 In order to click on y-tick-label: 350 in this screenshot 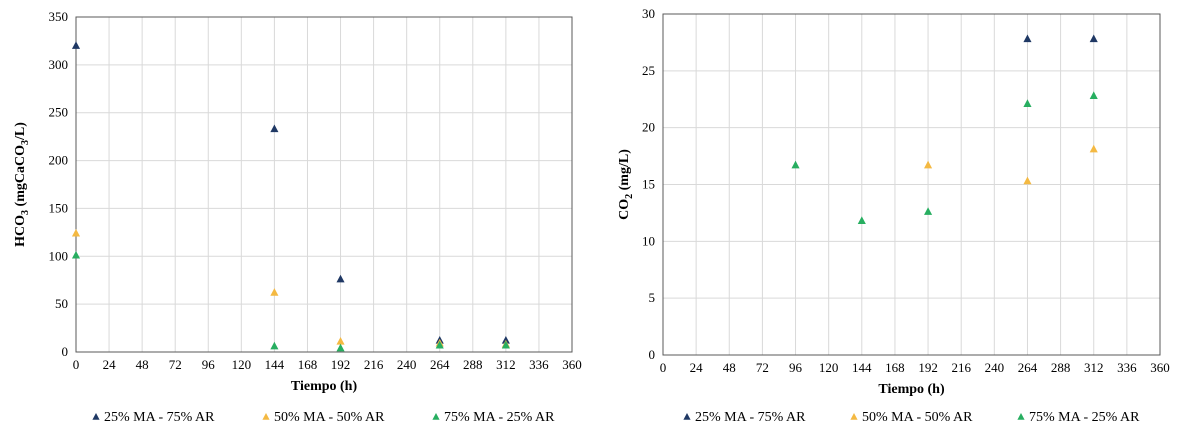, I will do `click(59, 16)`.